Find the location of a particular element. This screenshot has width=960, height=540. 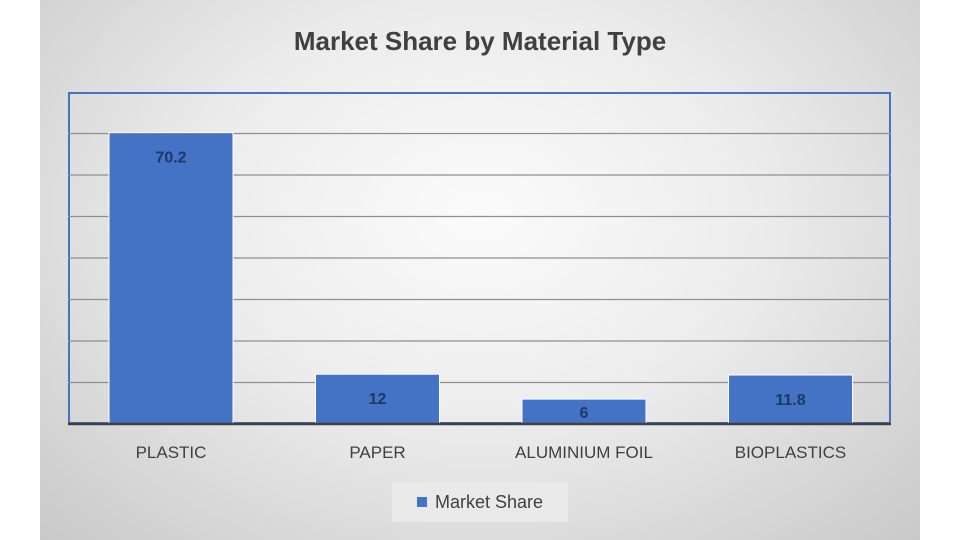

x-tick-label-aluminium-foil: ALUMINIUM FOIL is located at coordinates (584, 452).